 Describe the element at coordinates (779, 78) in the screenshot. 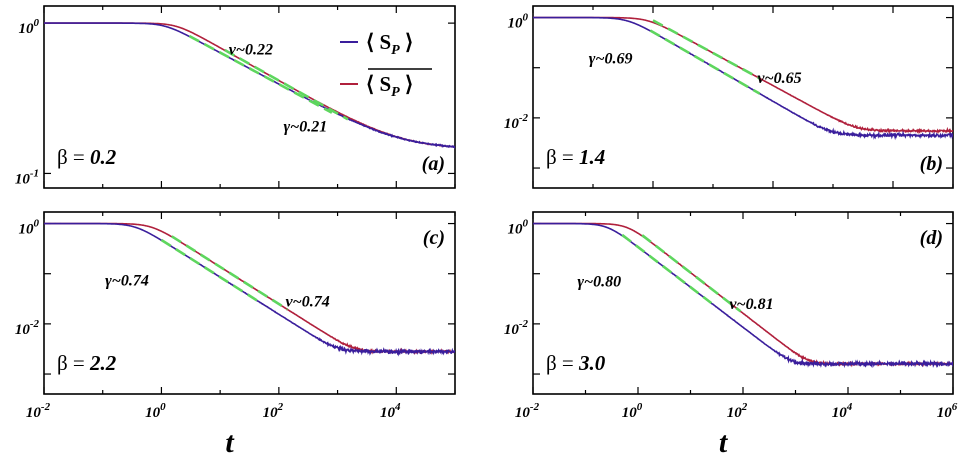

I see `exponent-annotation: ν~0.65` at that location.